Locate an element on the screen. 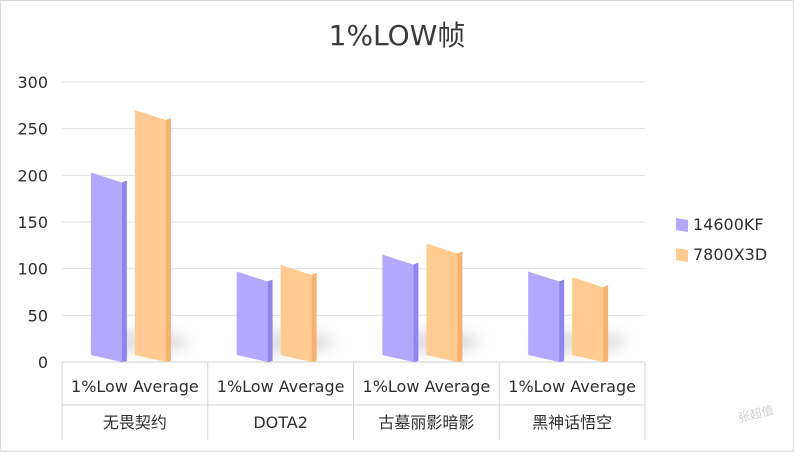  y-tick-label: 300 is located at coordinates (32, 82).